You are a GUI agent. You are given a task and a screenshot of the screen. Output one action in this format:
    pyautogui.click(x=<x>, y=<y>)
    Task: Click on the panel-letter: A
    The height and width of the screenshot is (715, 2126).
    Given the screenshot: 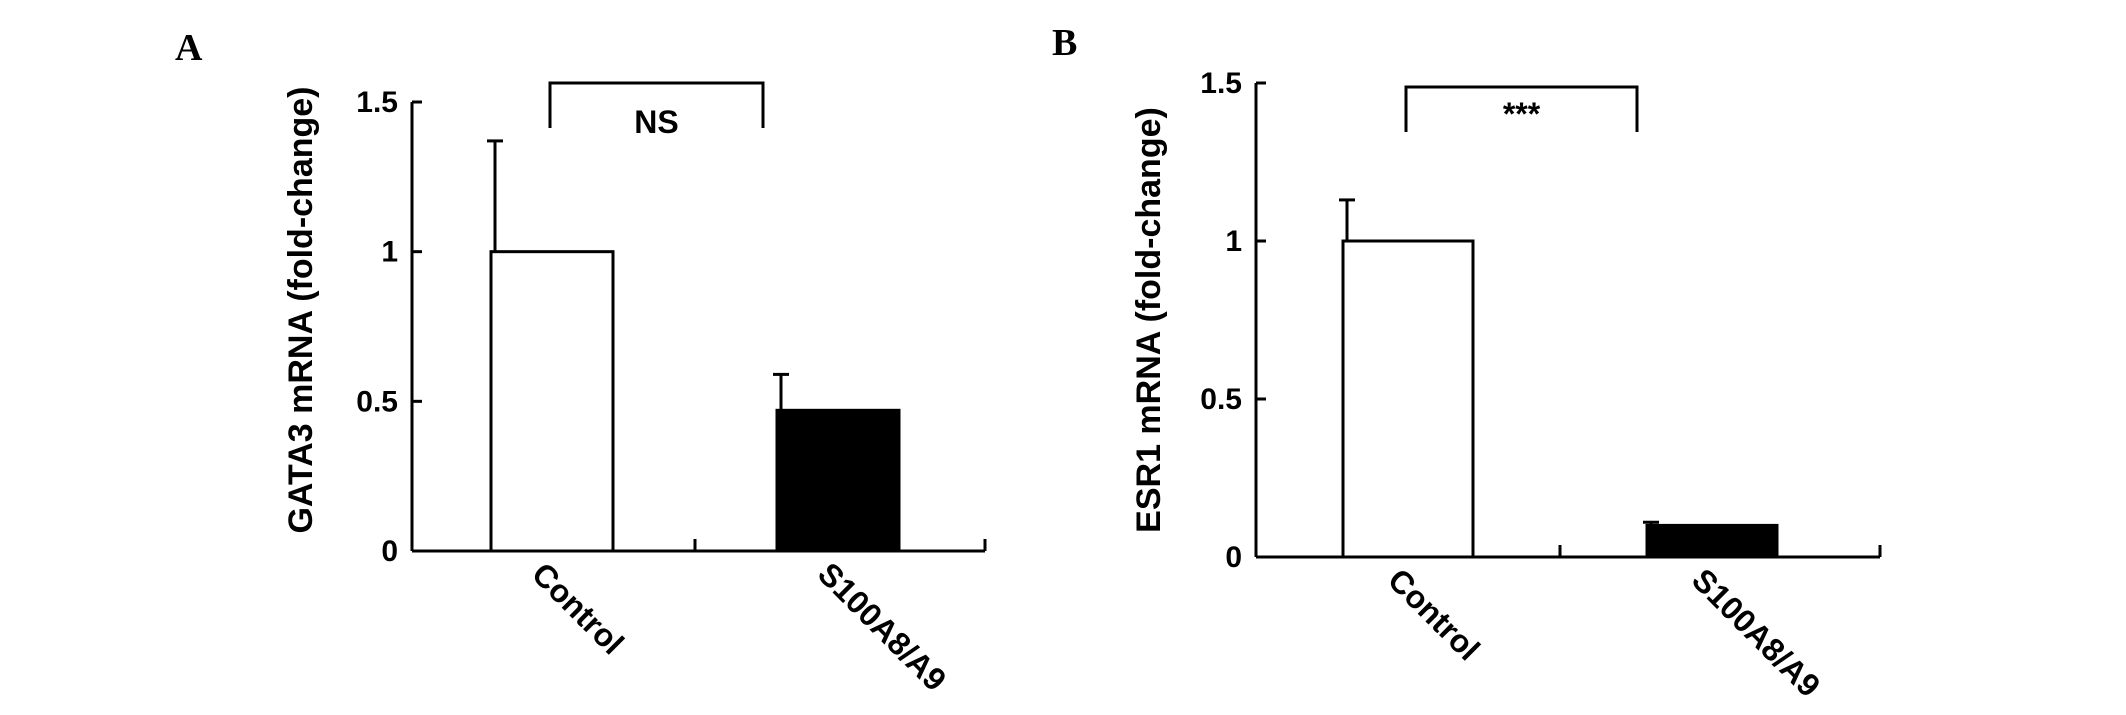 What is the action you would take?
    pyautogui.click(x=189, y=48)
    